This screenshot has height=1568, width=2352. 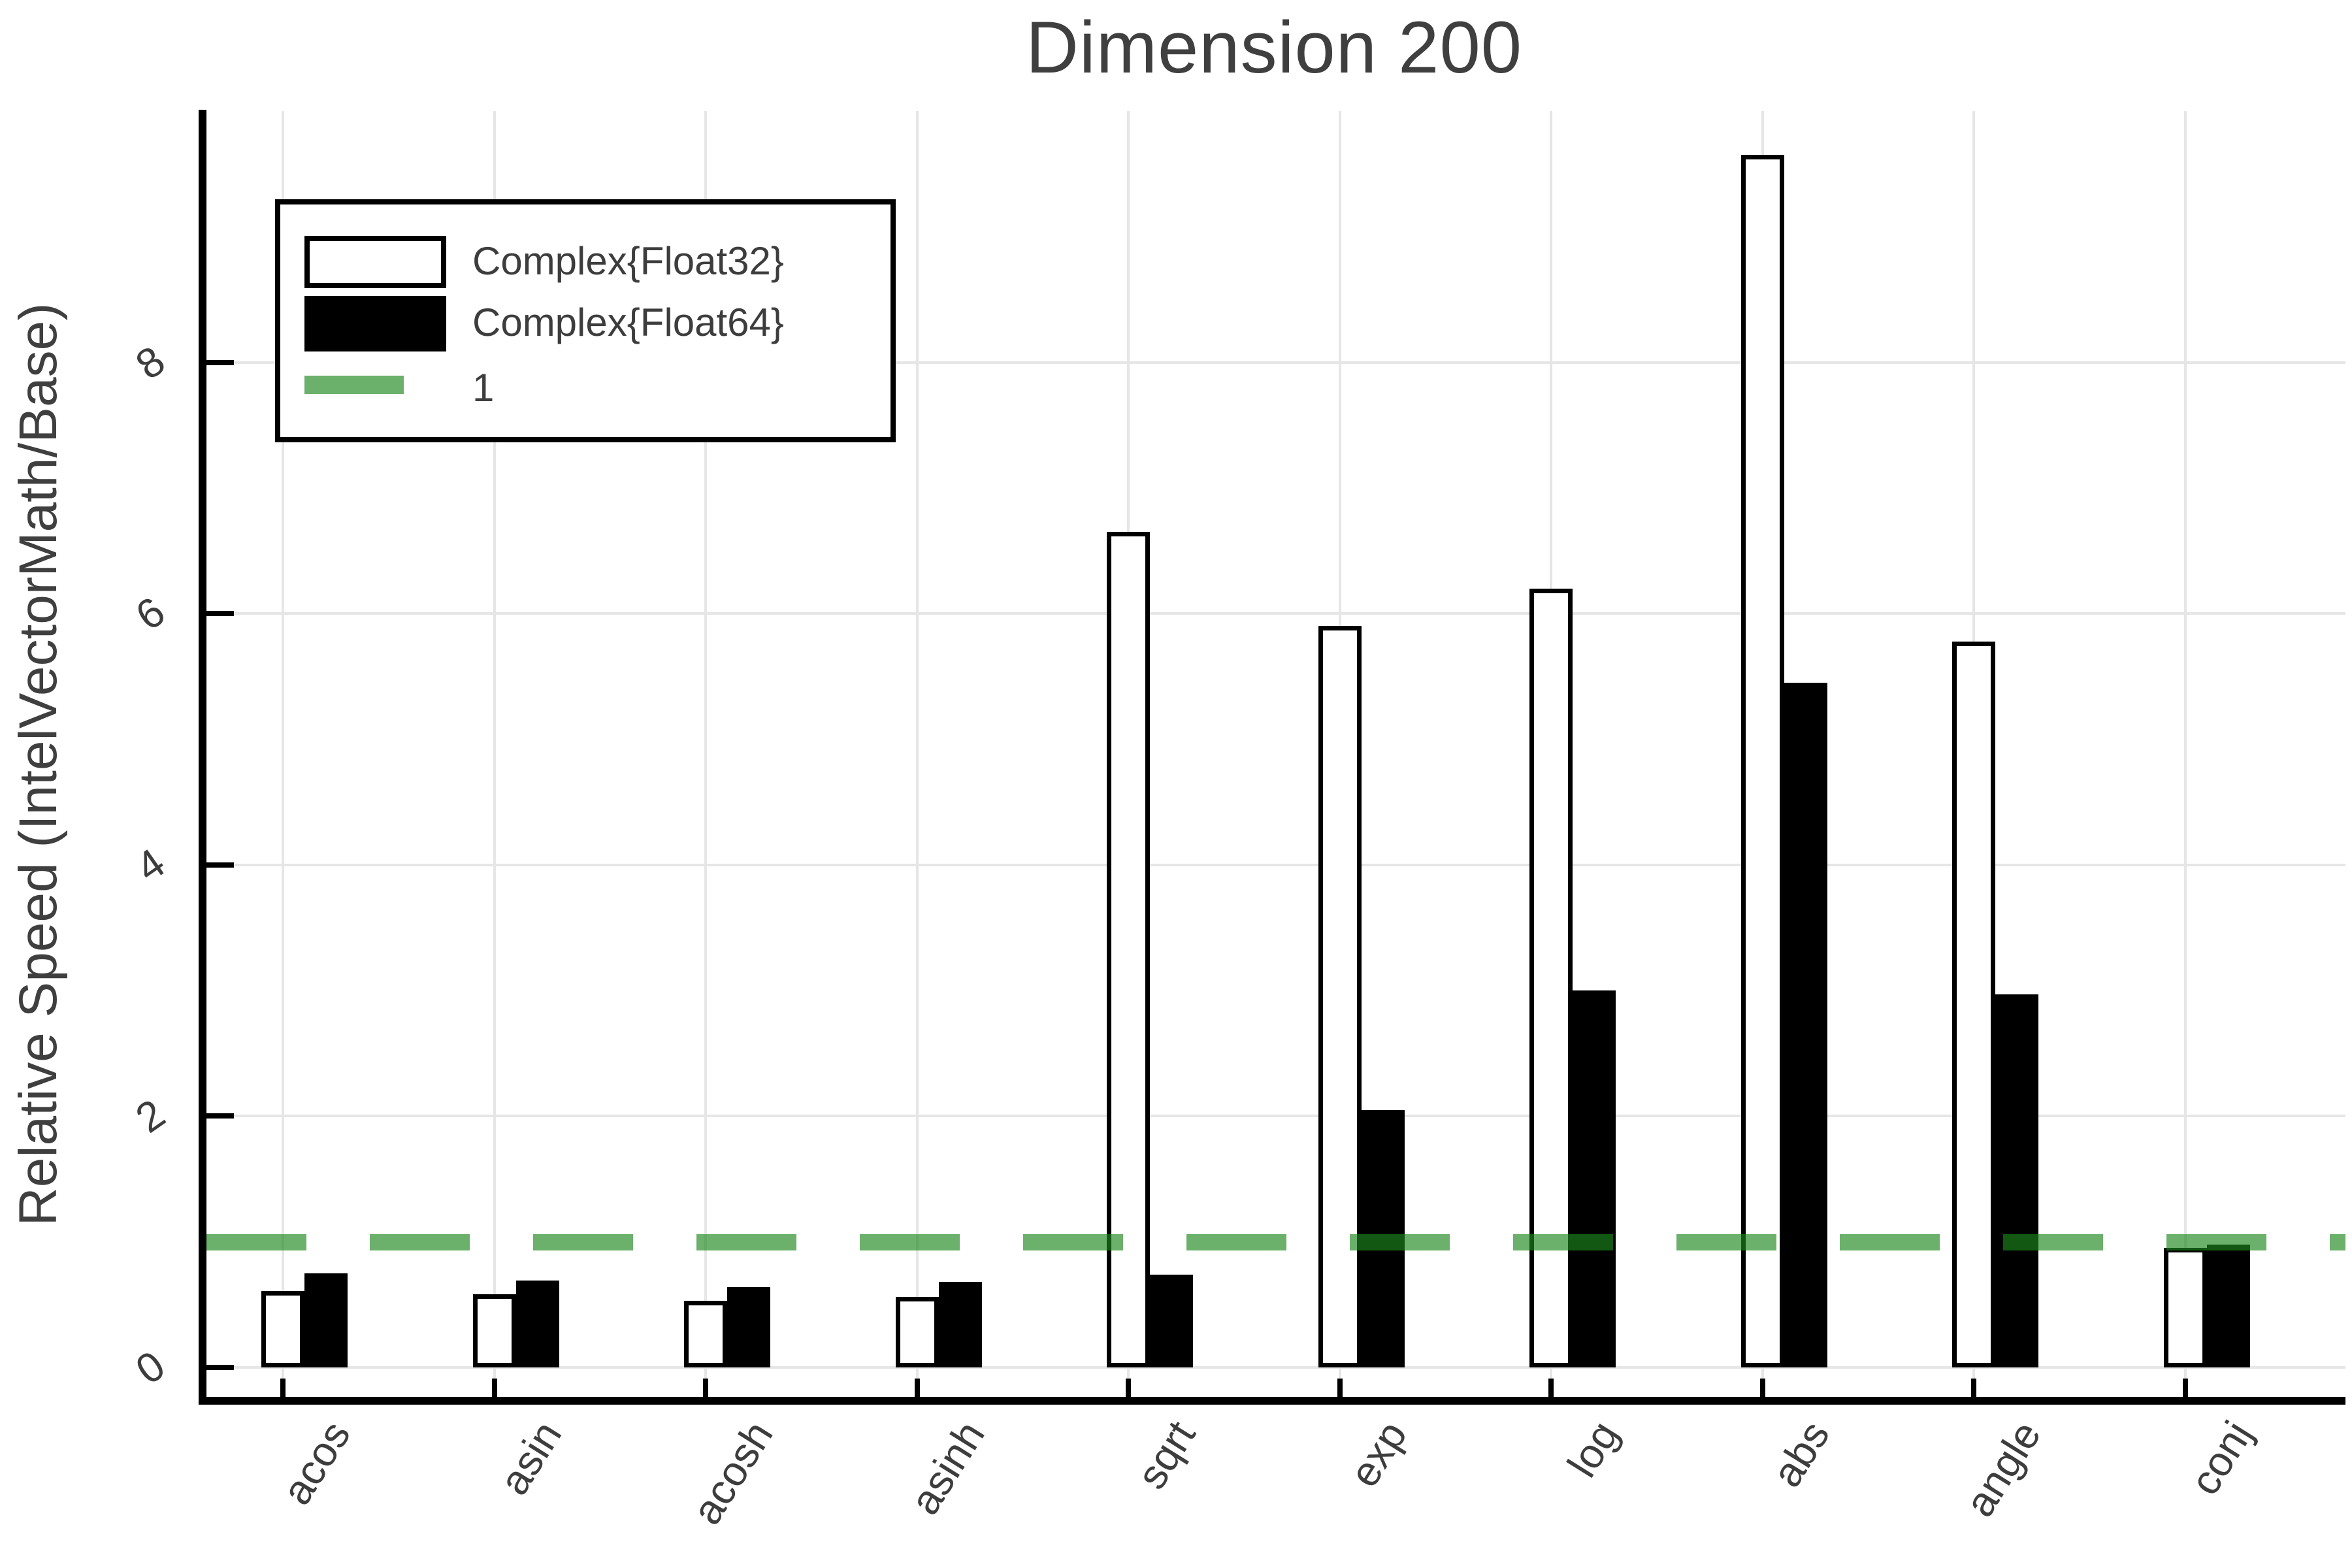 What do you see at coordinates (628, 322) in the screenshot?
I see `legend-label-float64: Complex{Float64}` at bounding box center [628, 322].